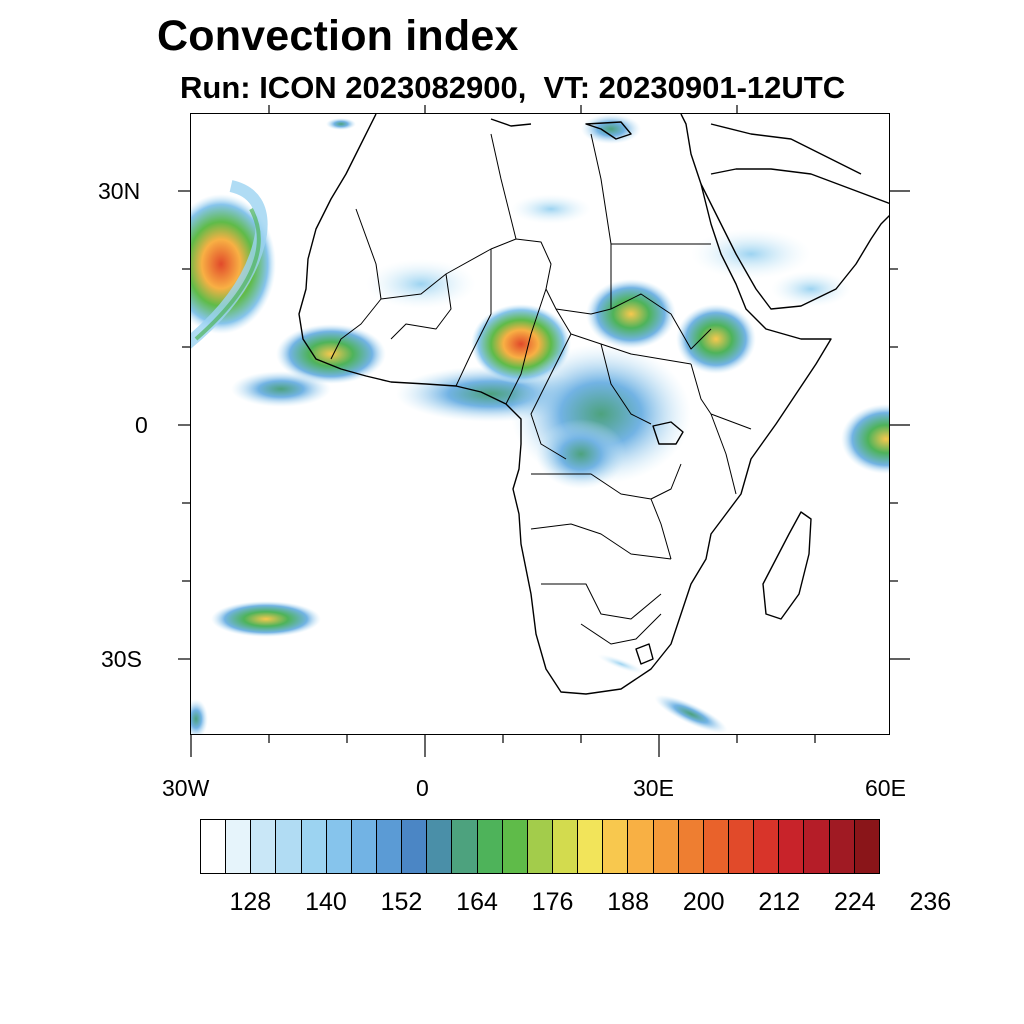 The image size is (1024, 1024). What do you see at coordinates (653, 788) in the screenshot?
I see `lon-label-30e: 30E` at bounding box center [653, 788].